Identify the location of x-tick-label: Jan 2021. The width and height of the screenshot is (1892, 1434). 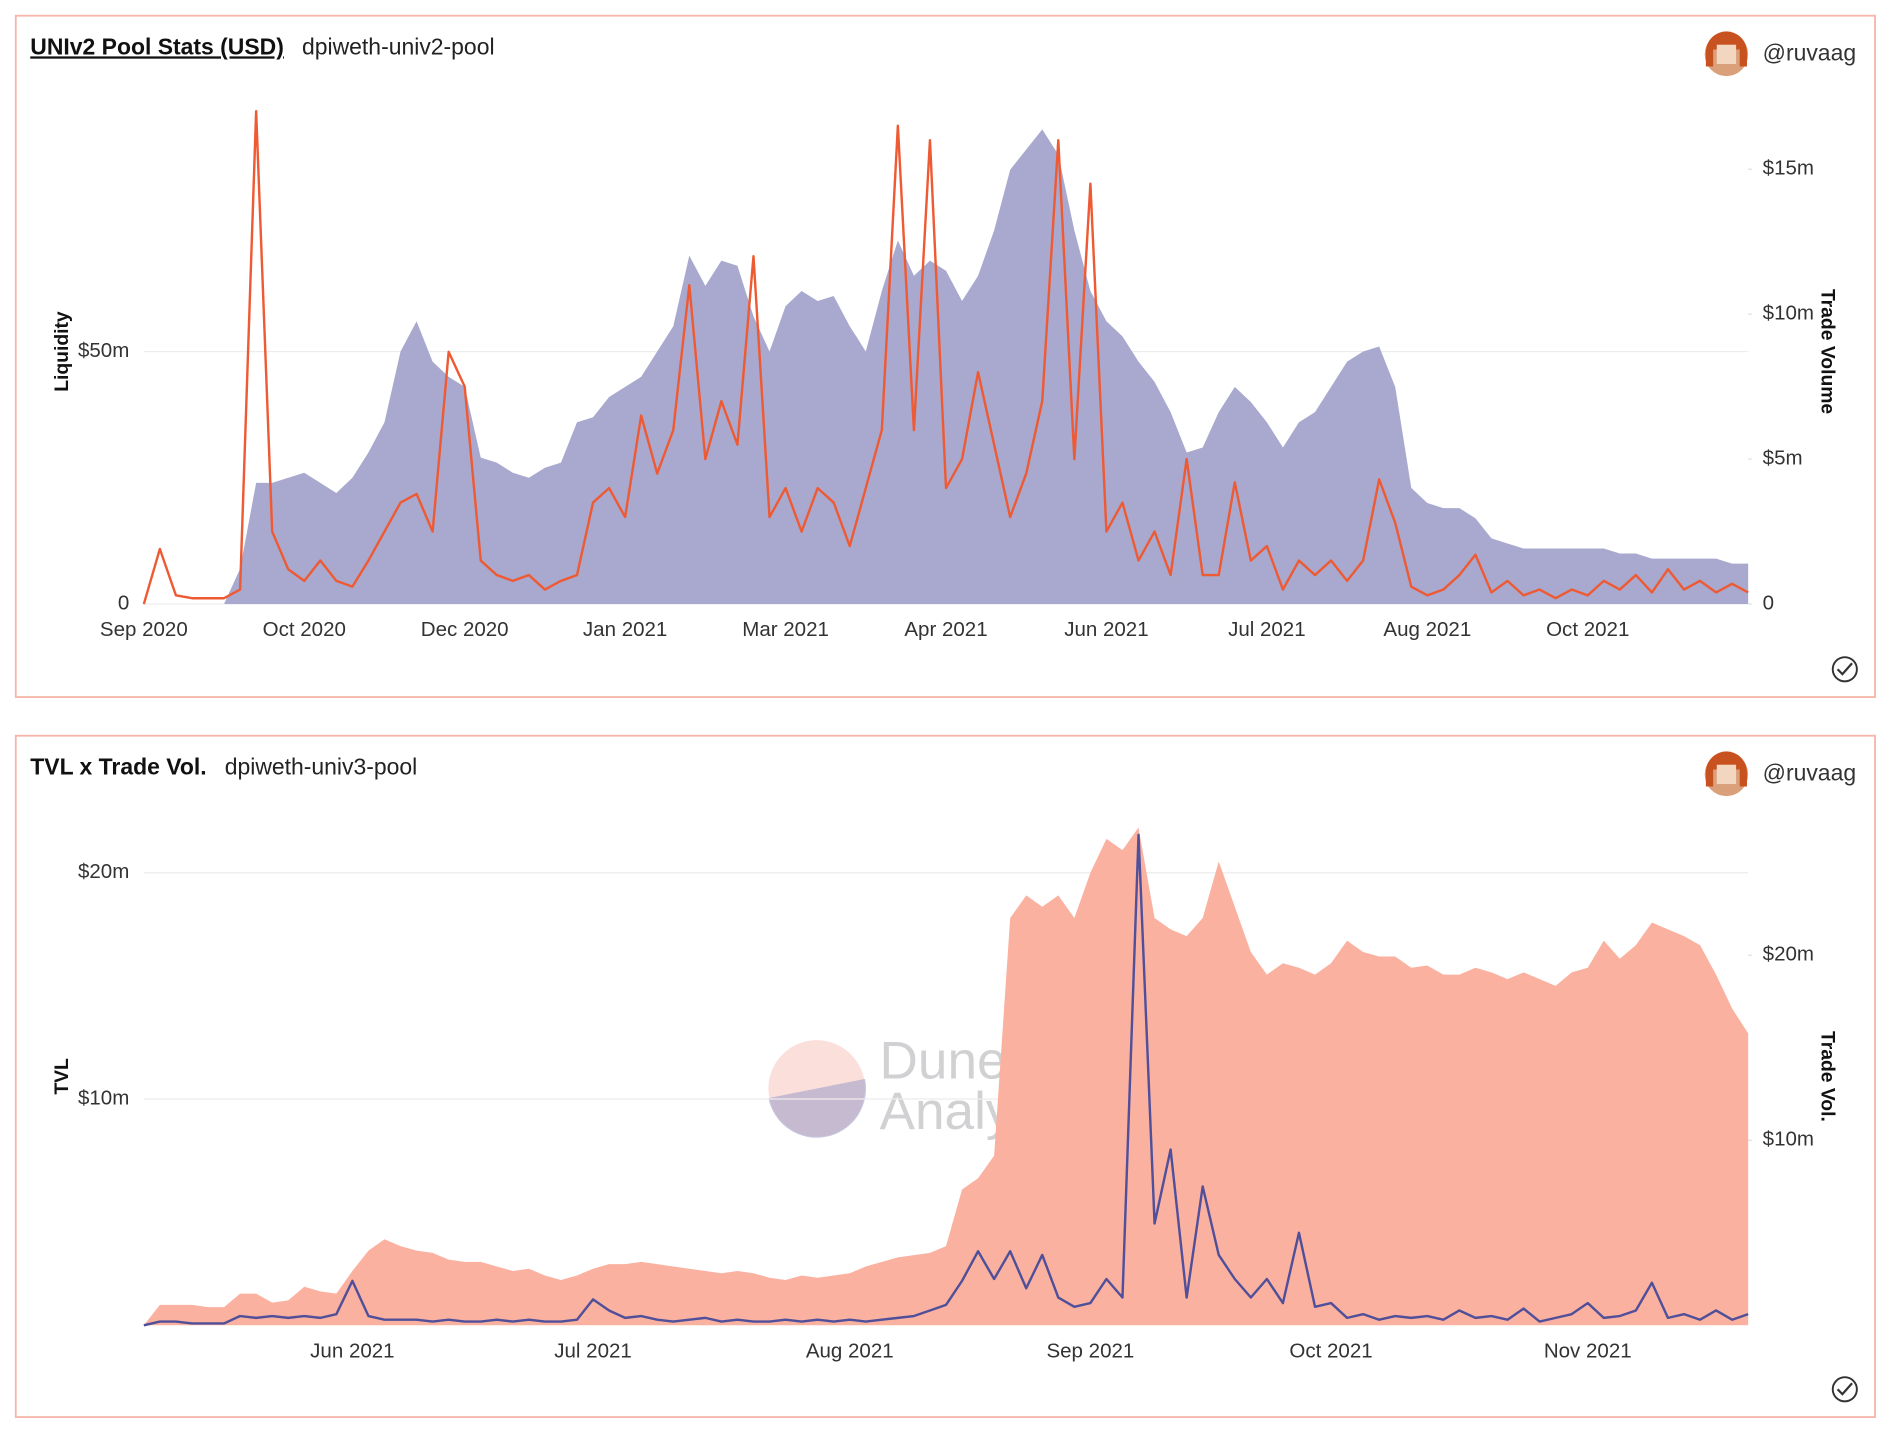
(625, 629).